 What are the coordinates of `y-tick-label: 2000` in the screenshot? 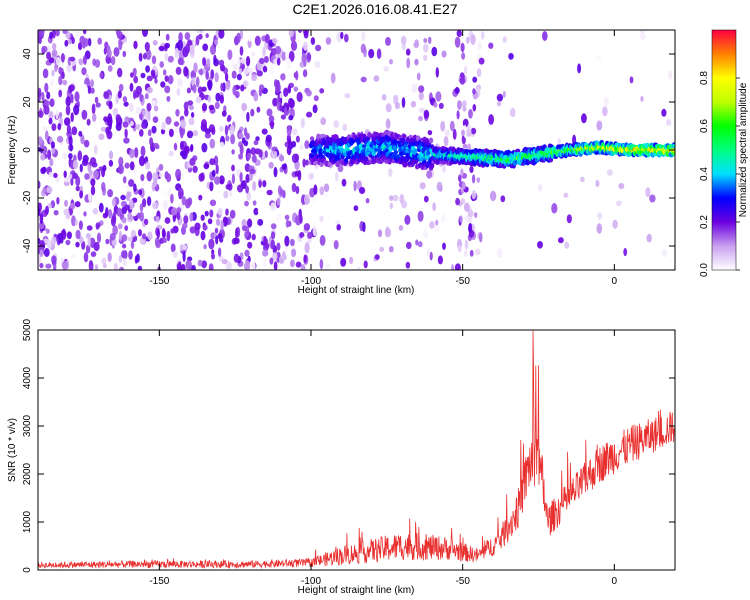 It's located at (27, 473).